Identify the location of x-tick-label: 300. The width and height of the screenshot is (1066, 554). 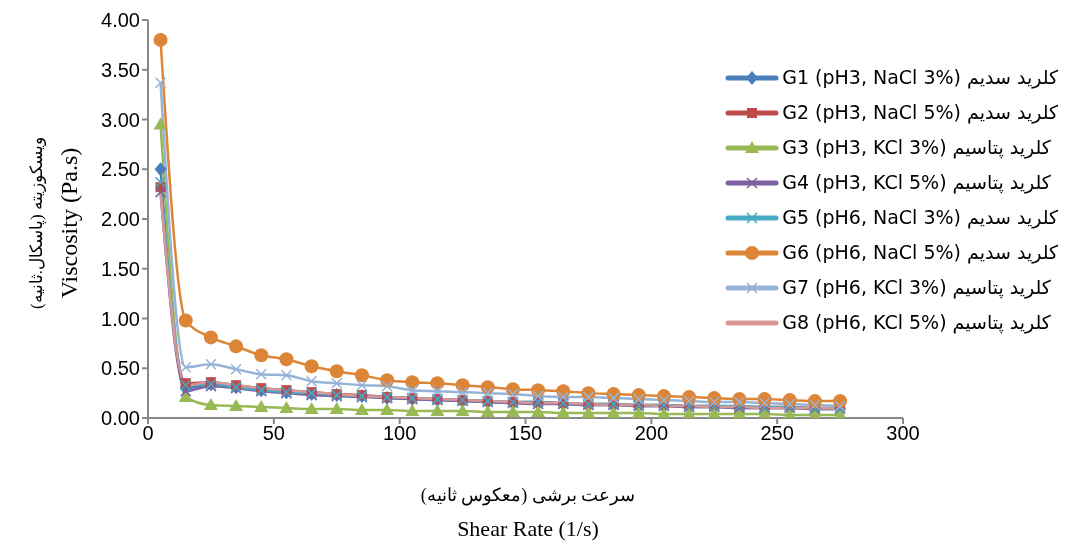
(903, 433).